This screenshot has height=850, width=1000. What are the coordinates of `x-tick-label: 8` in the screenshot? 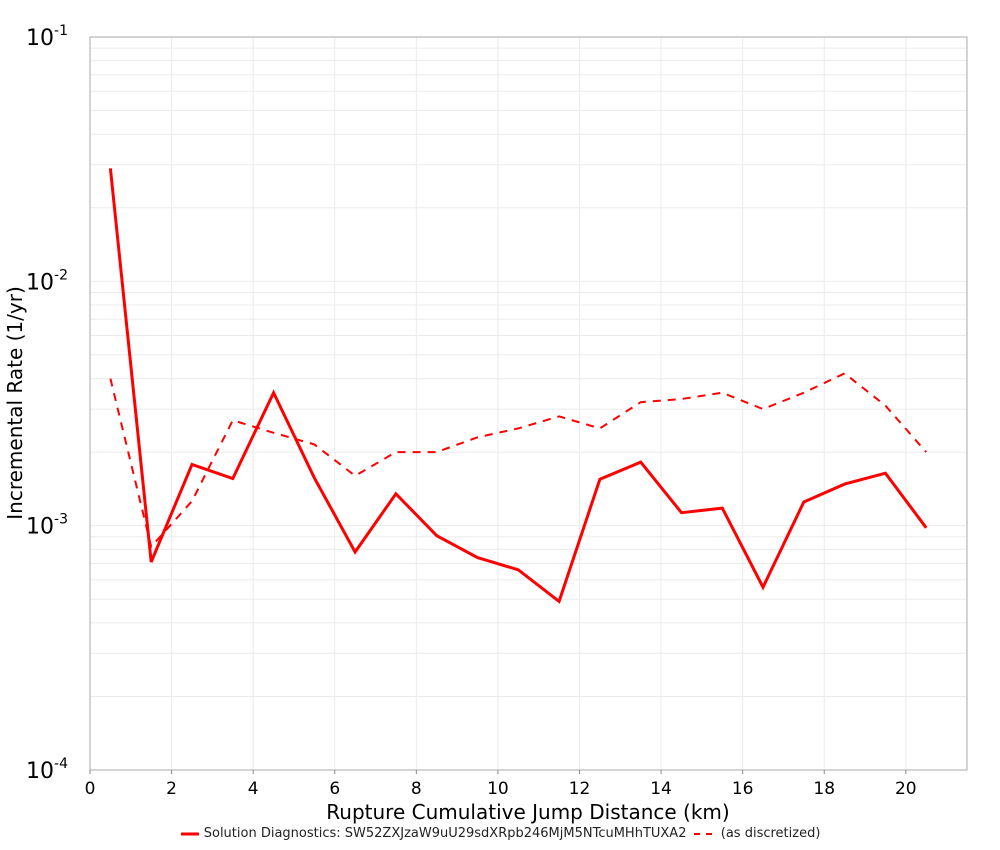 It's located at (416, 789).